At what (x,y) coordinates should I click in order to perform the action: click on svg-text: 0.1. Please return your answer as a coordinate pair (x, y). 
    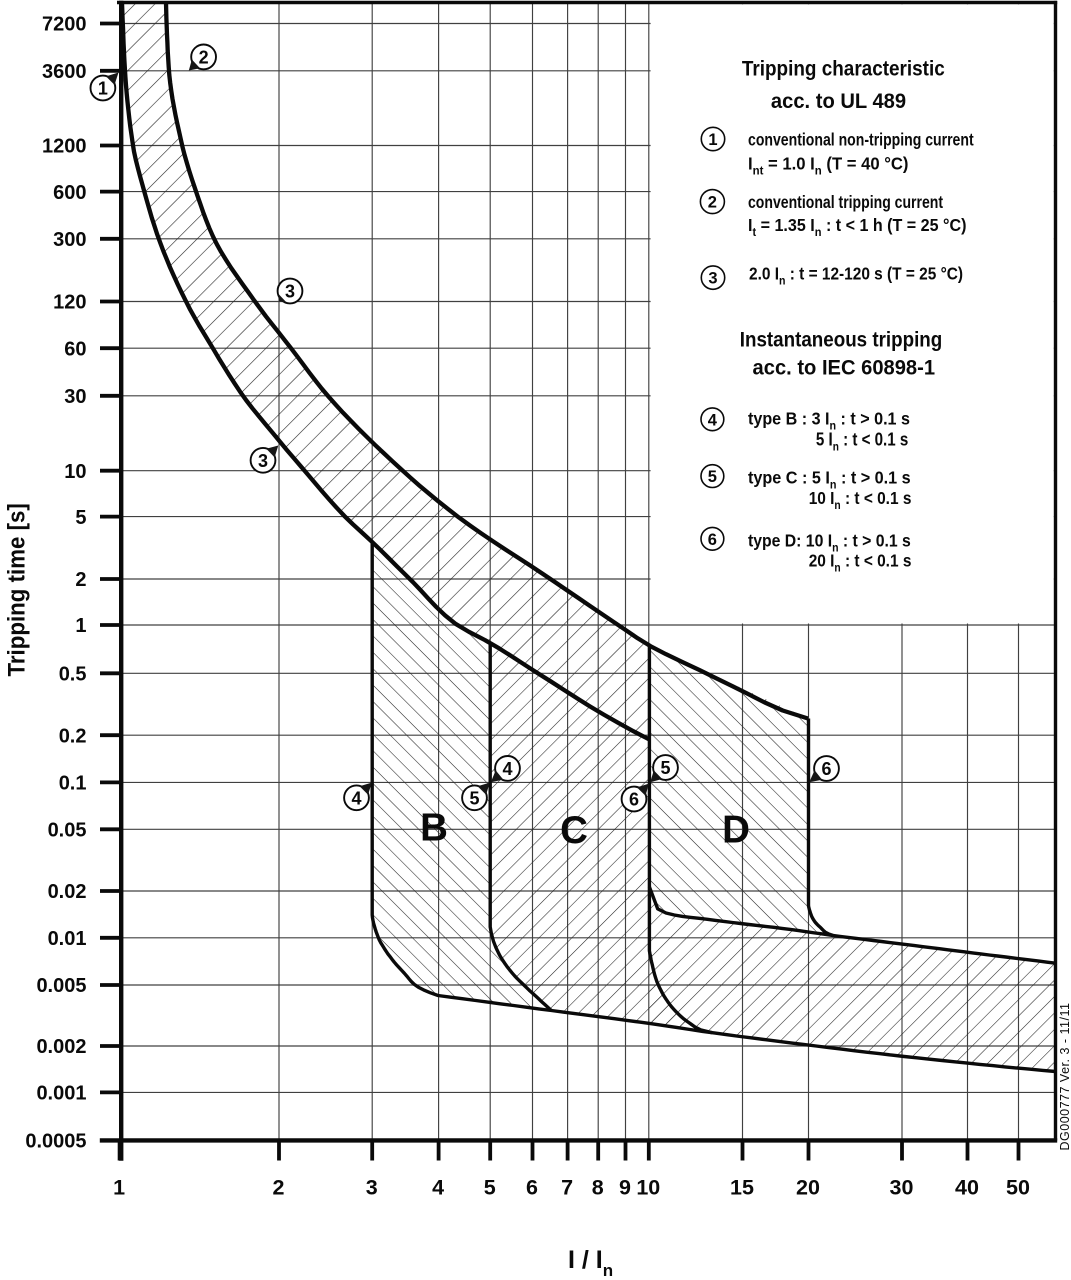
    Looking at the image, I should click on (73, 784).